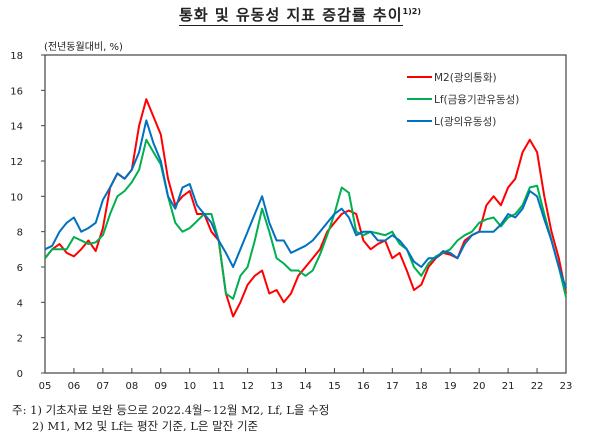 The width and height of the screenshot is (600, 448). What do you see at coordinates (189, 386) in the screenshot?
I see `x-tick-label: 10` at bounding box center [189, 386].